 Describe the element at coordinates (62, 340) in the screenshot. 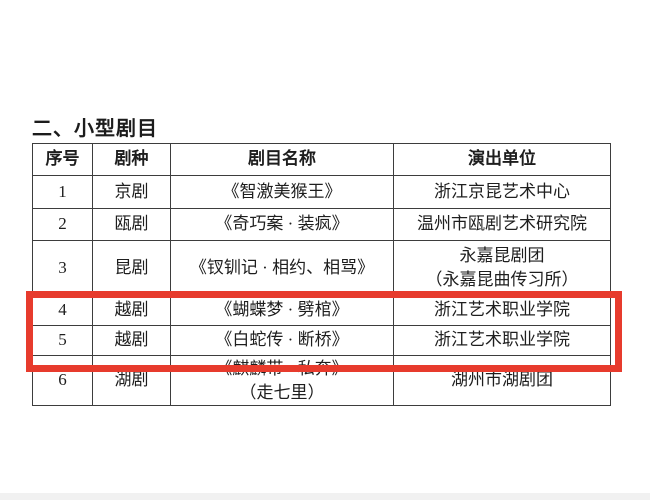

I see `cell-no: 5` at that location.